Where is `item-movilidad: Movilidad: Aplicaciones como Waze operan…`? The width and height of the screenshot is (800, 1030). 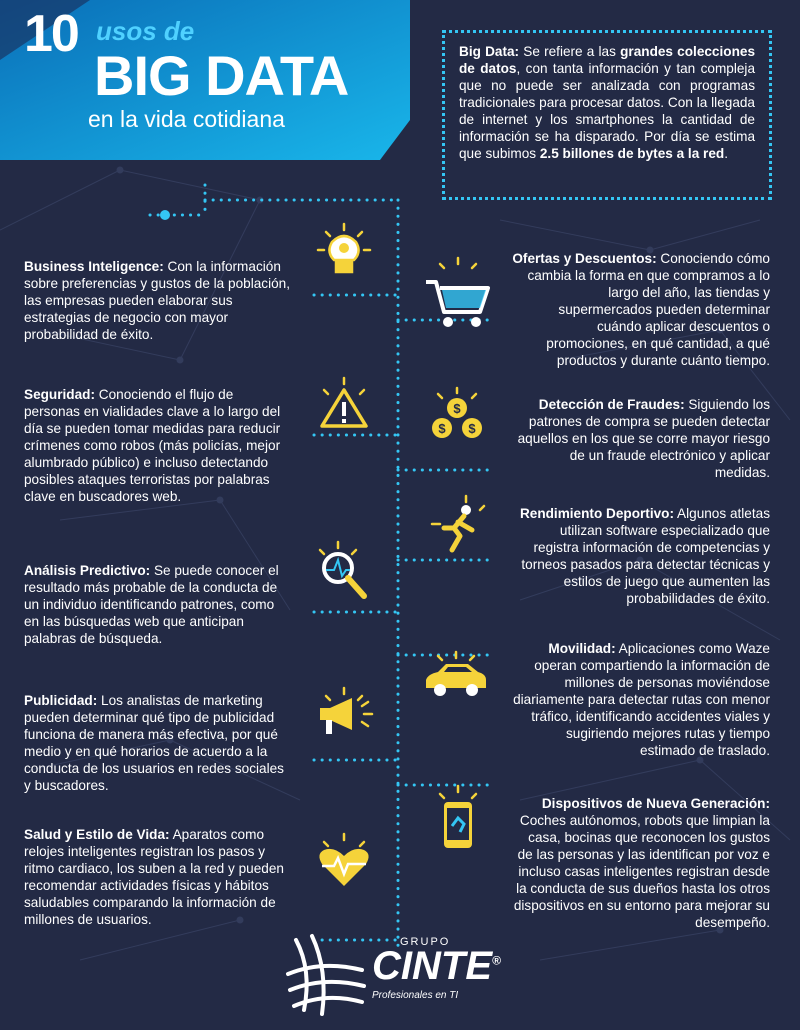 item-movilidad: Movilidad: Aplicaciones como Waze operan… is located at coordinates (641, 699).